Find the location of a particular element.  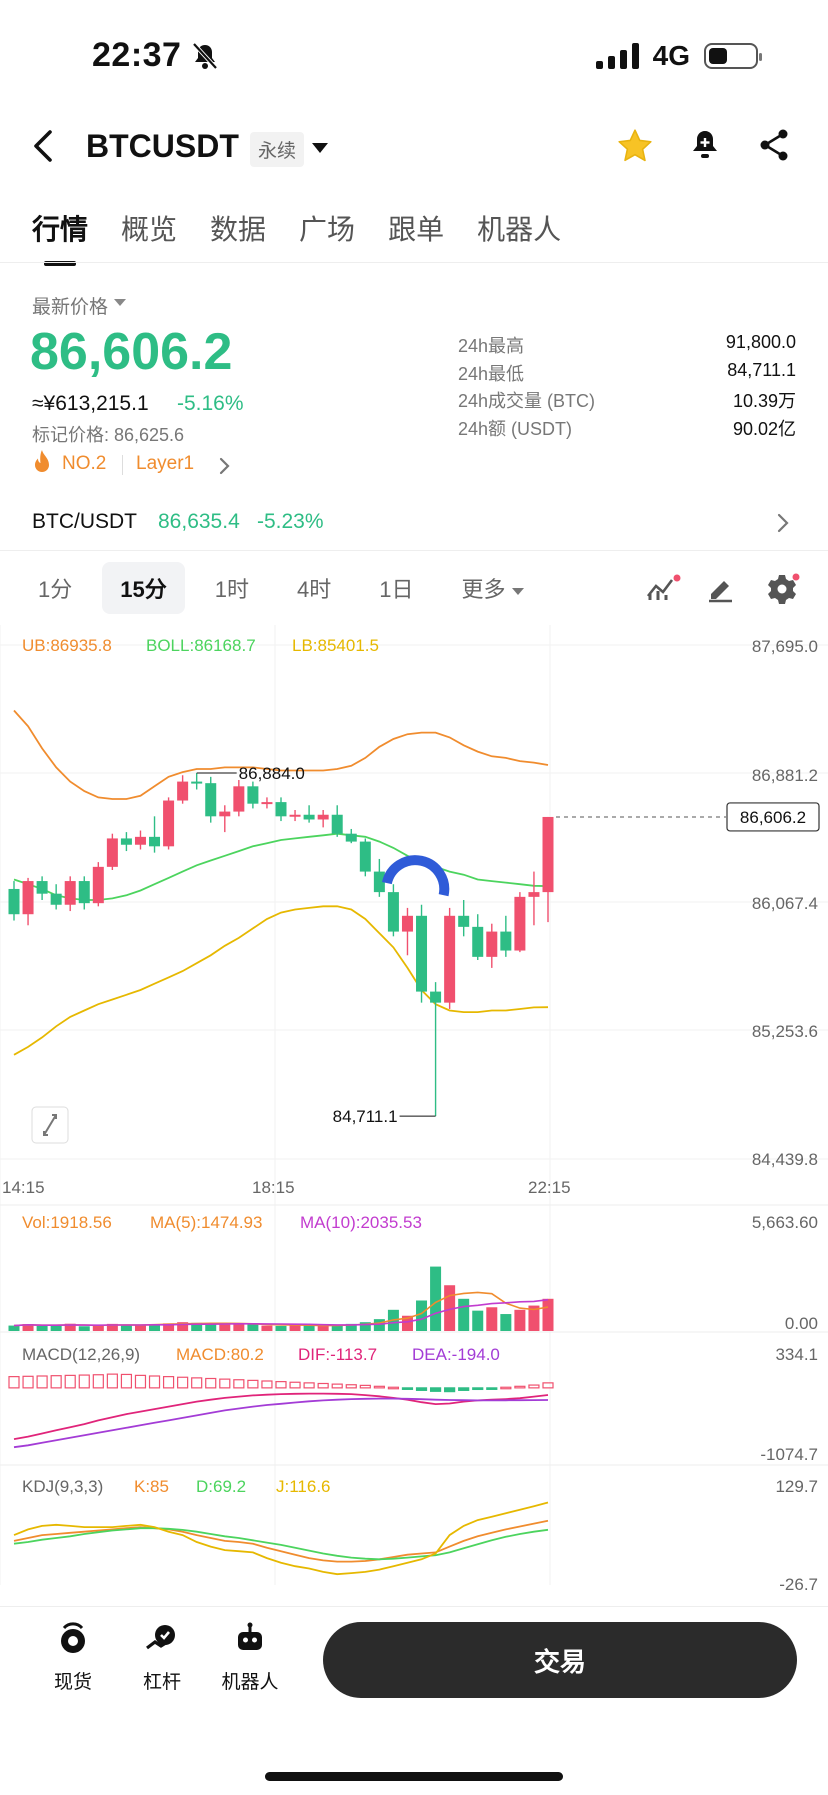

divider is located at coordinates (414, 550).